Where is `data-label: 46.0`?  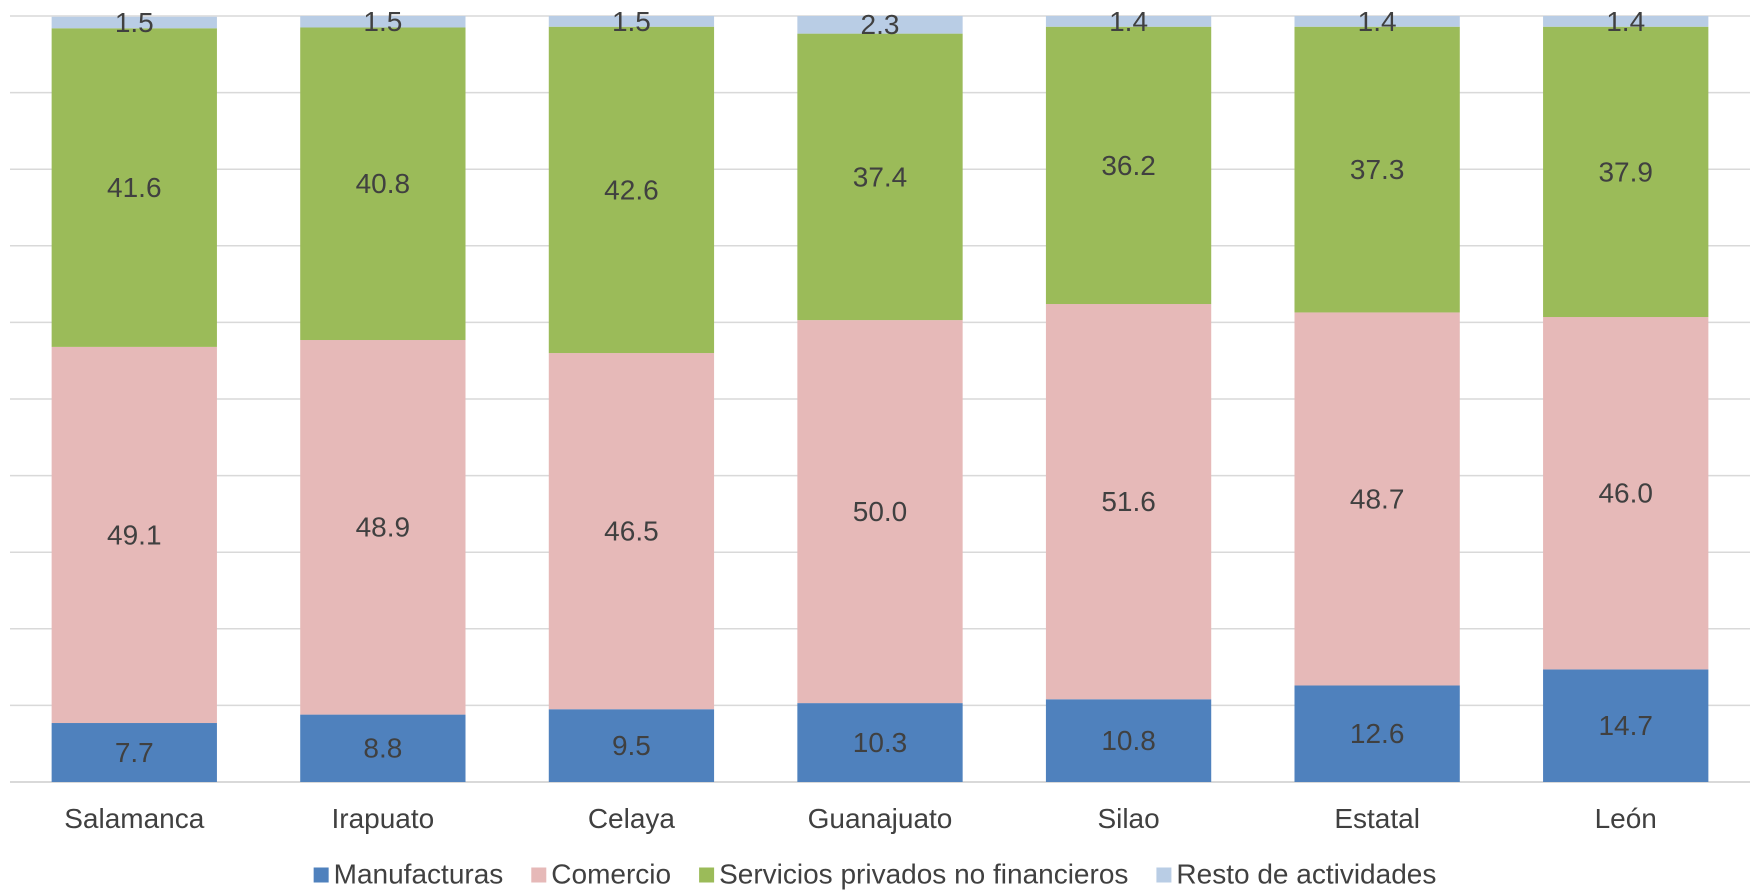
data-label: 46.0 is located at coordinates (1625, 493).